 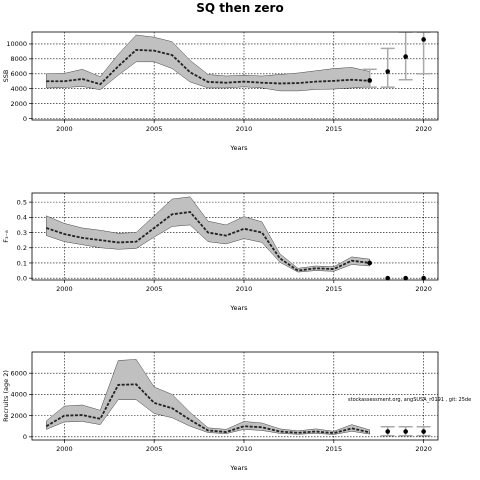 What do you see at coordinates (240, 8) in the screenshot?
I see `figure-title: SQ then zero` at bounding box center [240, 8].